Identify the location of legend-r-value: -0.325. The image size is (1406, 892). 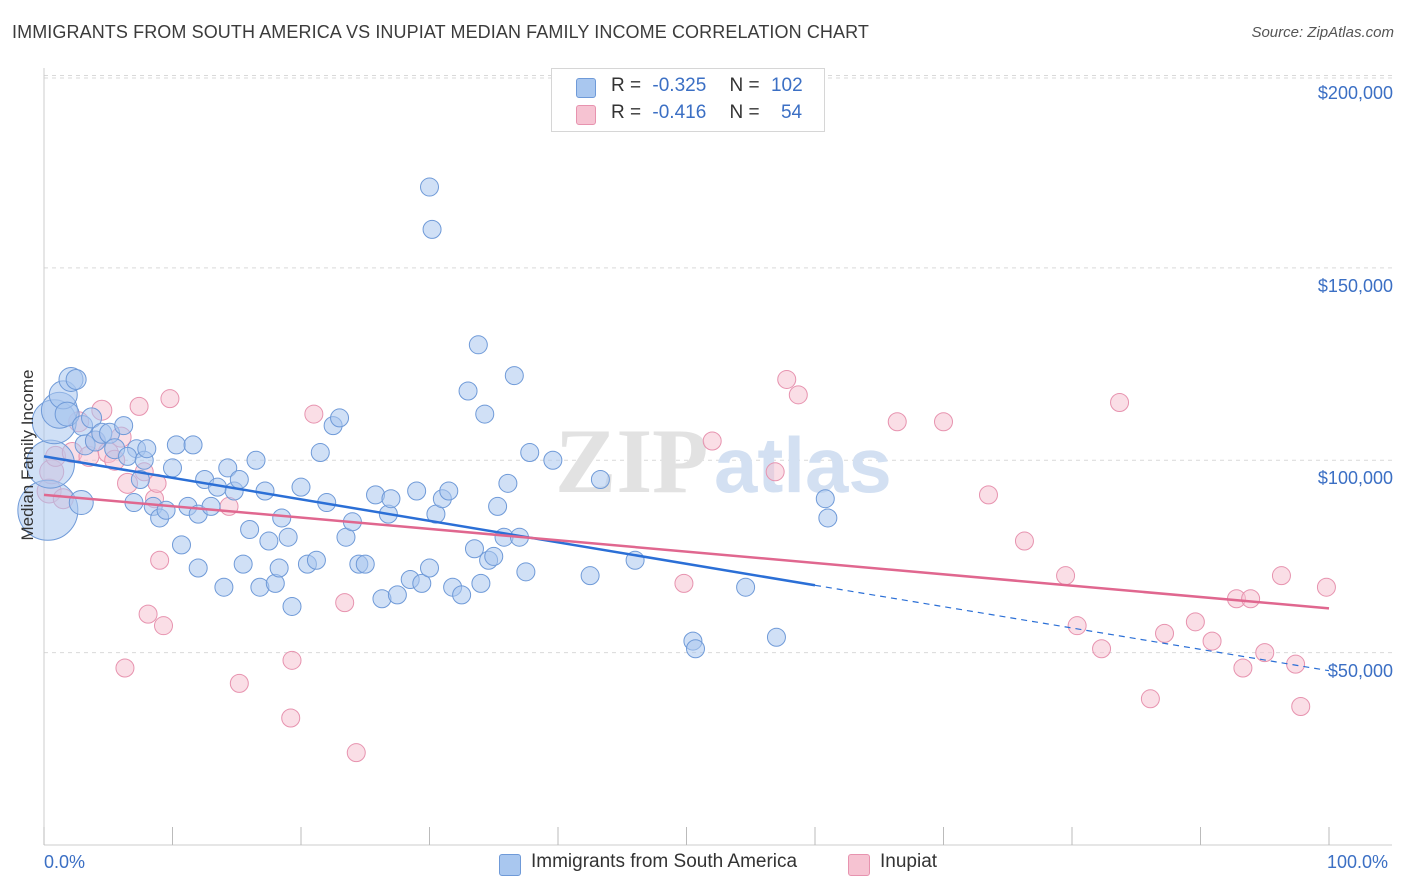
(679, 85).